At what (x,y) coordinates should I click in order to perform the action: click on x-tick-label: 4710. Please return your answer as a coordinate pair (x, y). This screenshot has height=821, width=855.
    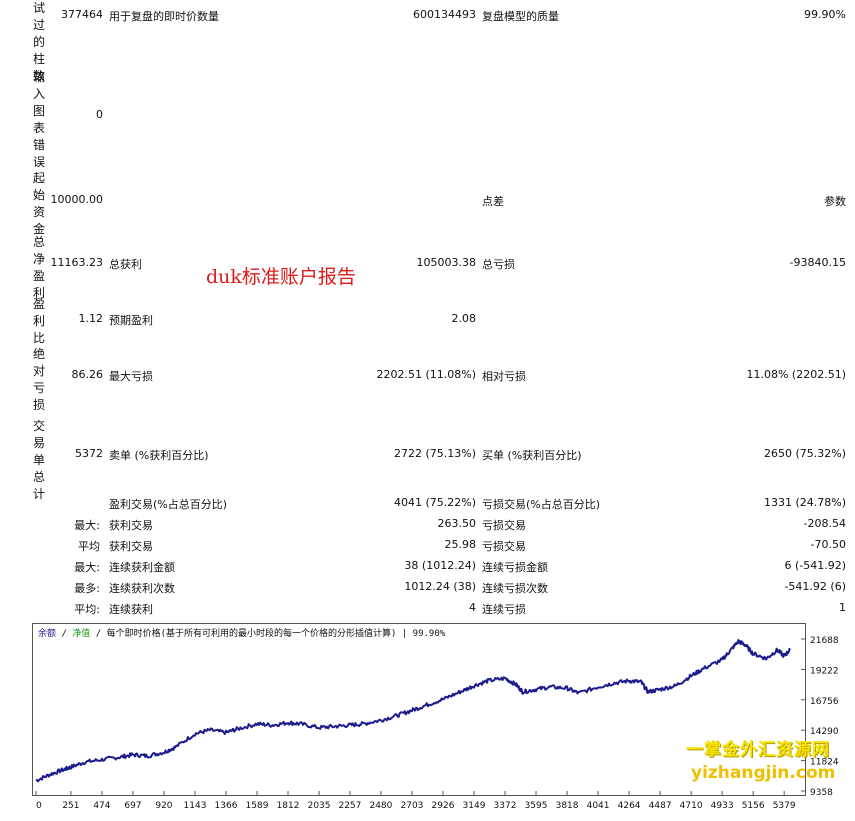
    Looking at the image, I should click on (691, 806).